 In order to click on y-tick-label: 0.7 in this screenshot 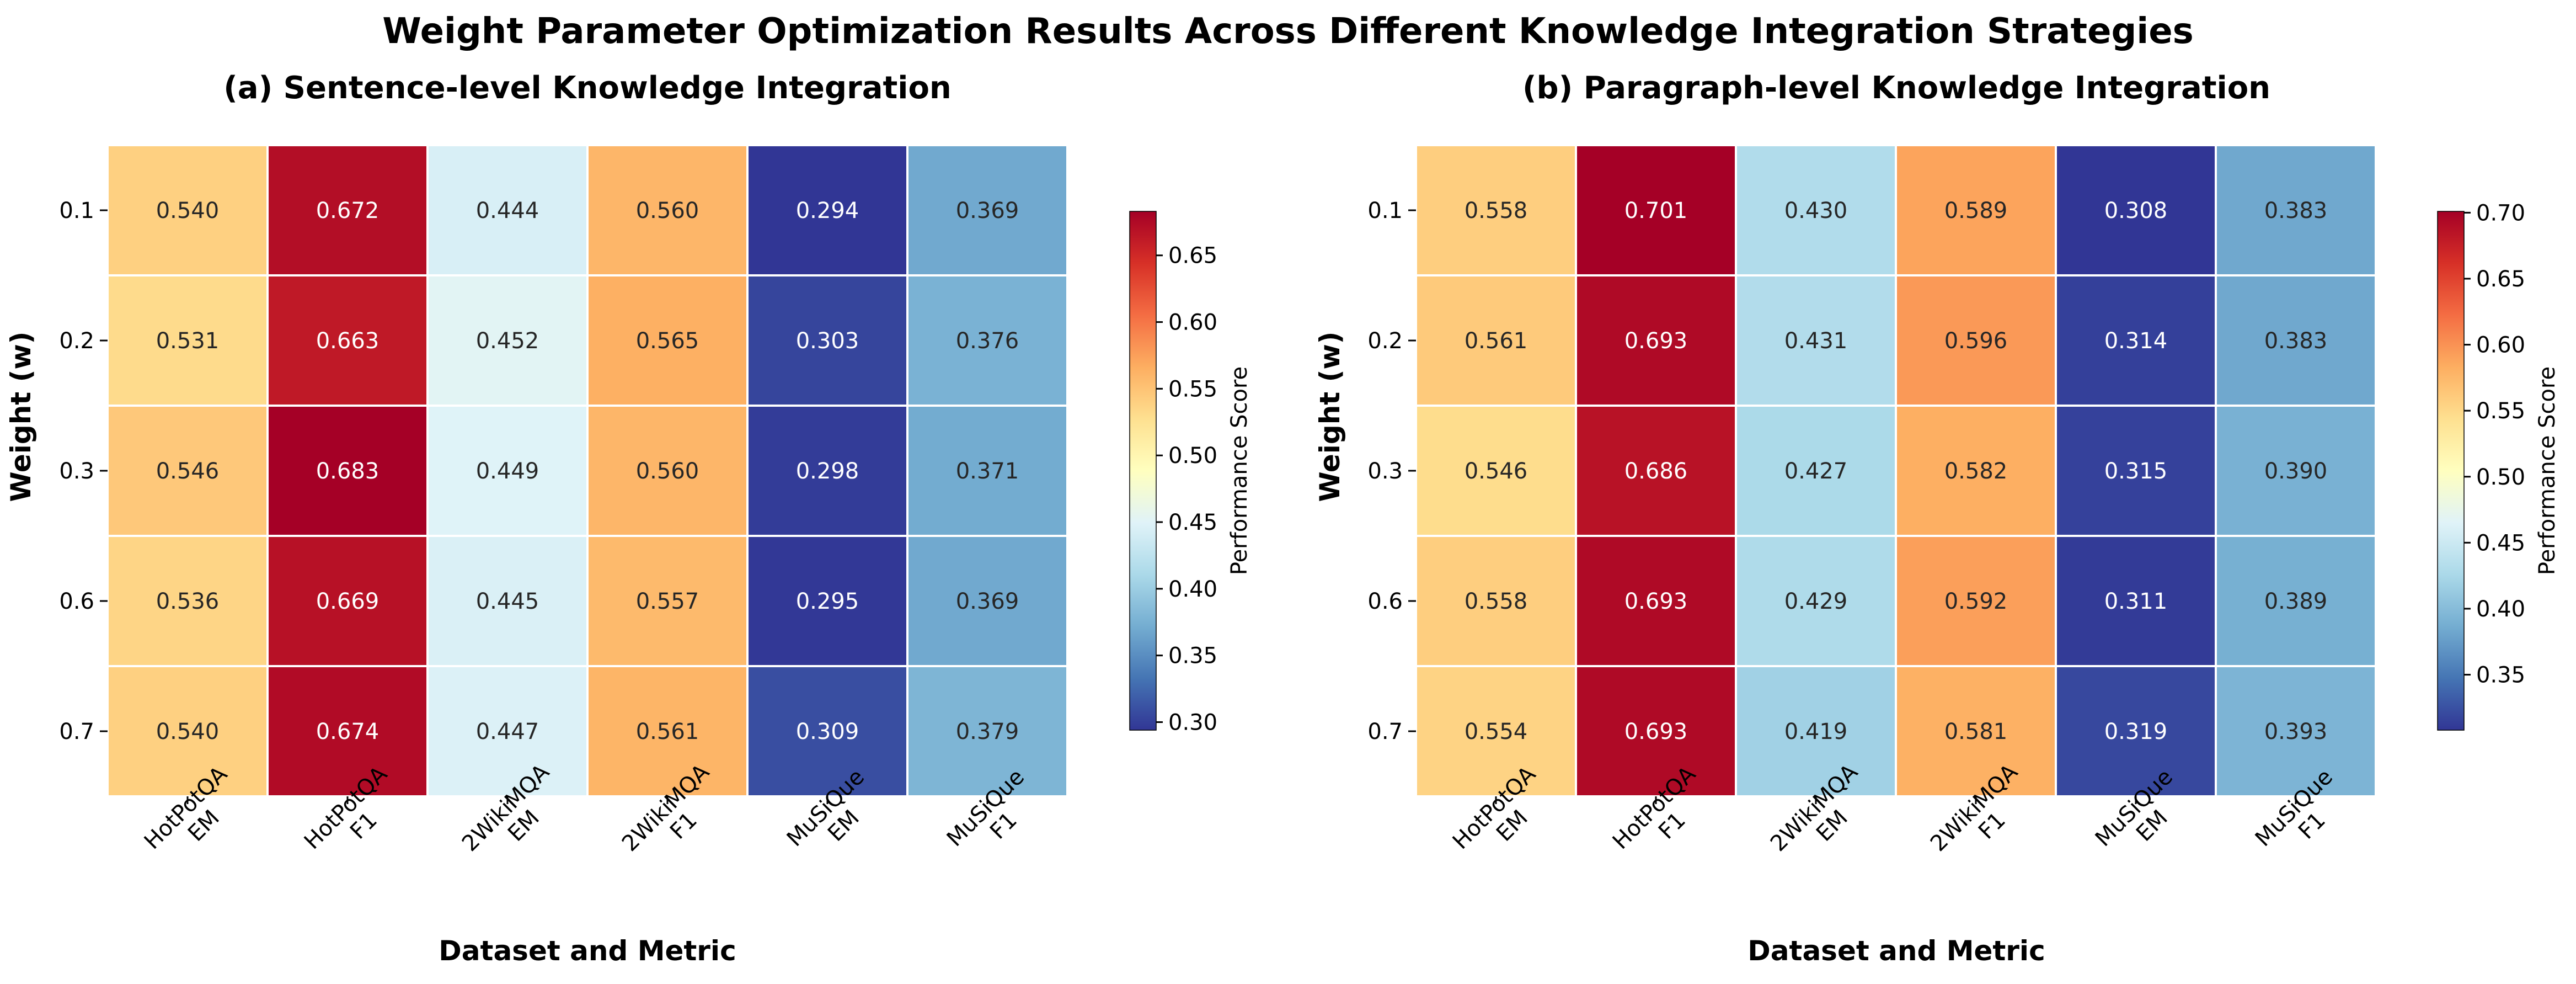, I will do `click(76, 731)`.